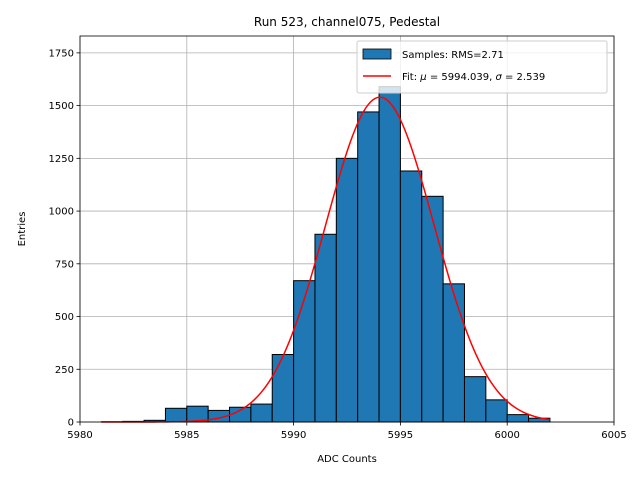 The image size is (640, 480). I want to click on chart-title: Run 523, channel075, Pedestal, so click(347, 22).